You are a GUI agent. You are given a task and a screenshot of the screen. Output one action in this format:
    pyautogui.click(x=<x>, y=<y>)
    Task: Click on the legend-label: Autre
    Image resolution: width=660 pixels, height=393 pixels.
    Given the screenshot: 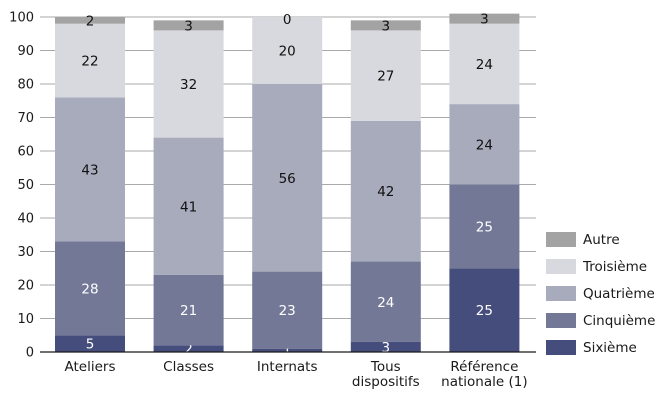 What is the action you would take?
    pyautogui.click(x=601, y=240)
    